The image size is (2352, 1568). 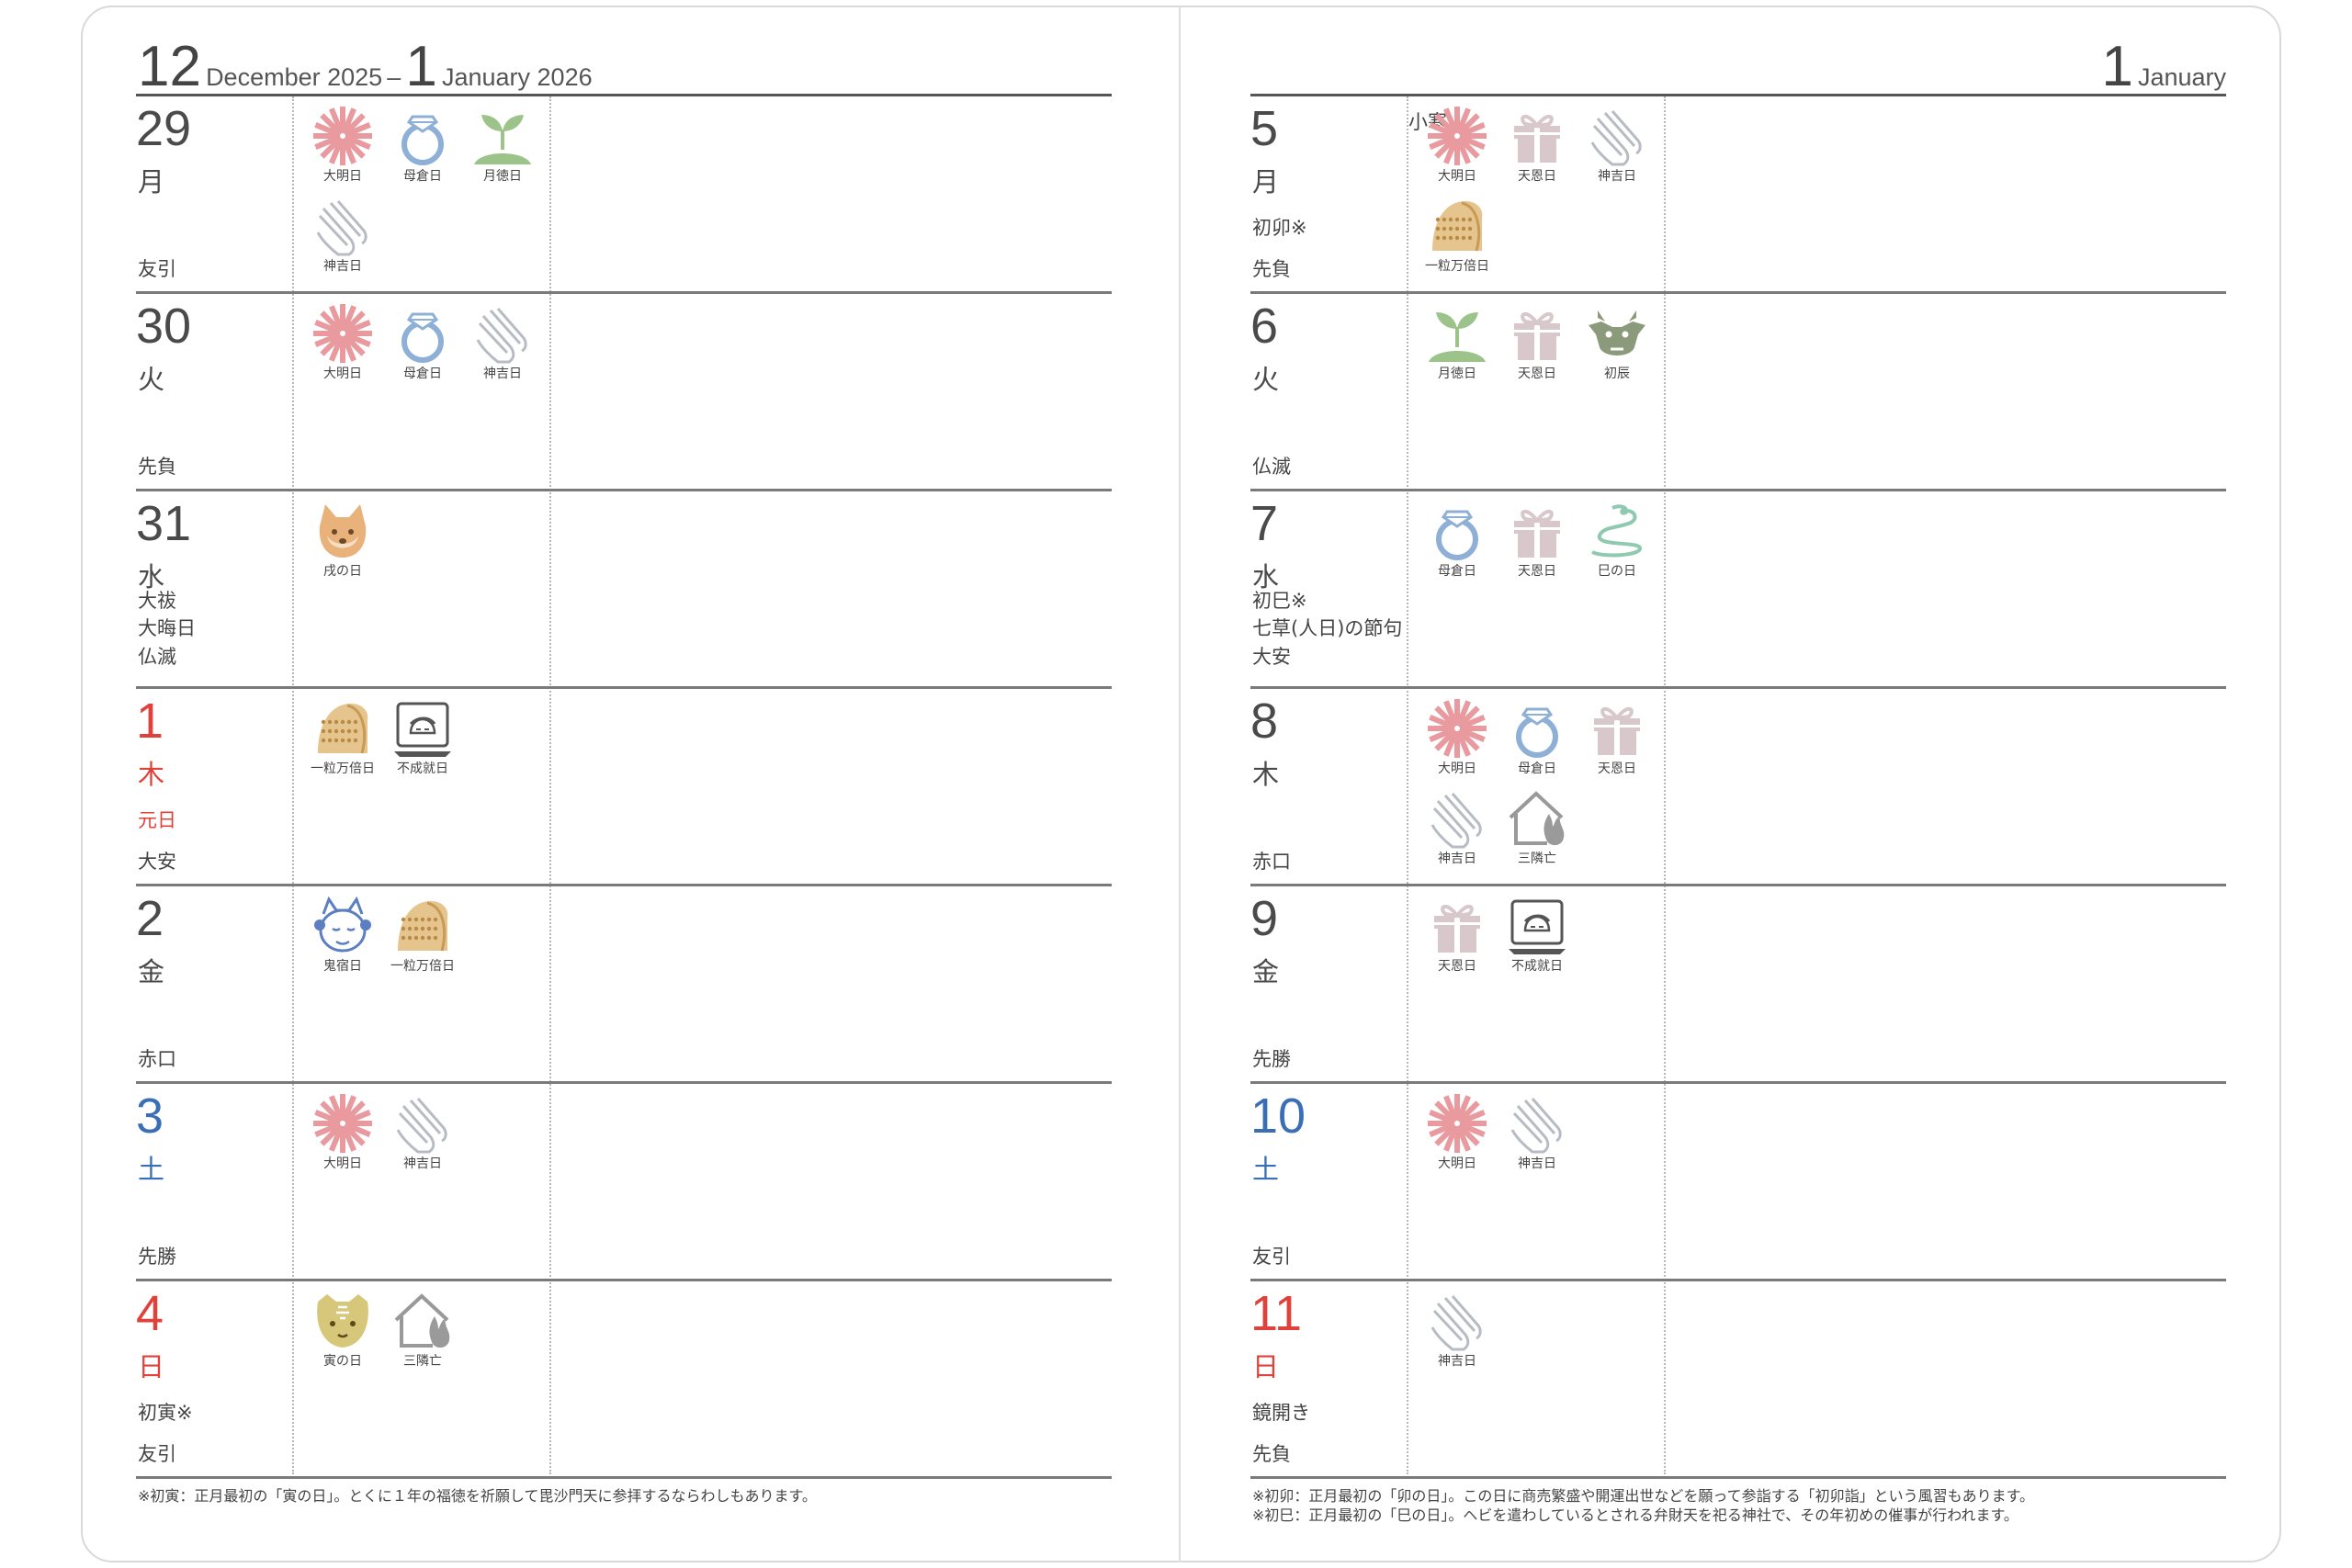 What do you see at coordinates (170, 67) in the screenshot?
I see `header-month-12: 12` at bounding box center [170, 67].